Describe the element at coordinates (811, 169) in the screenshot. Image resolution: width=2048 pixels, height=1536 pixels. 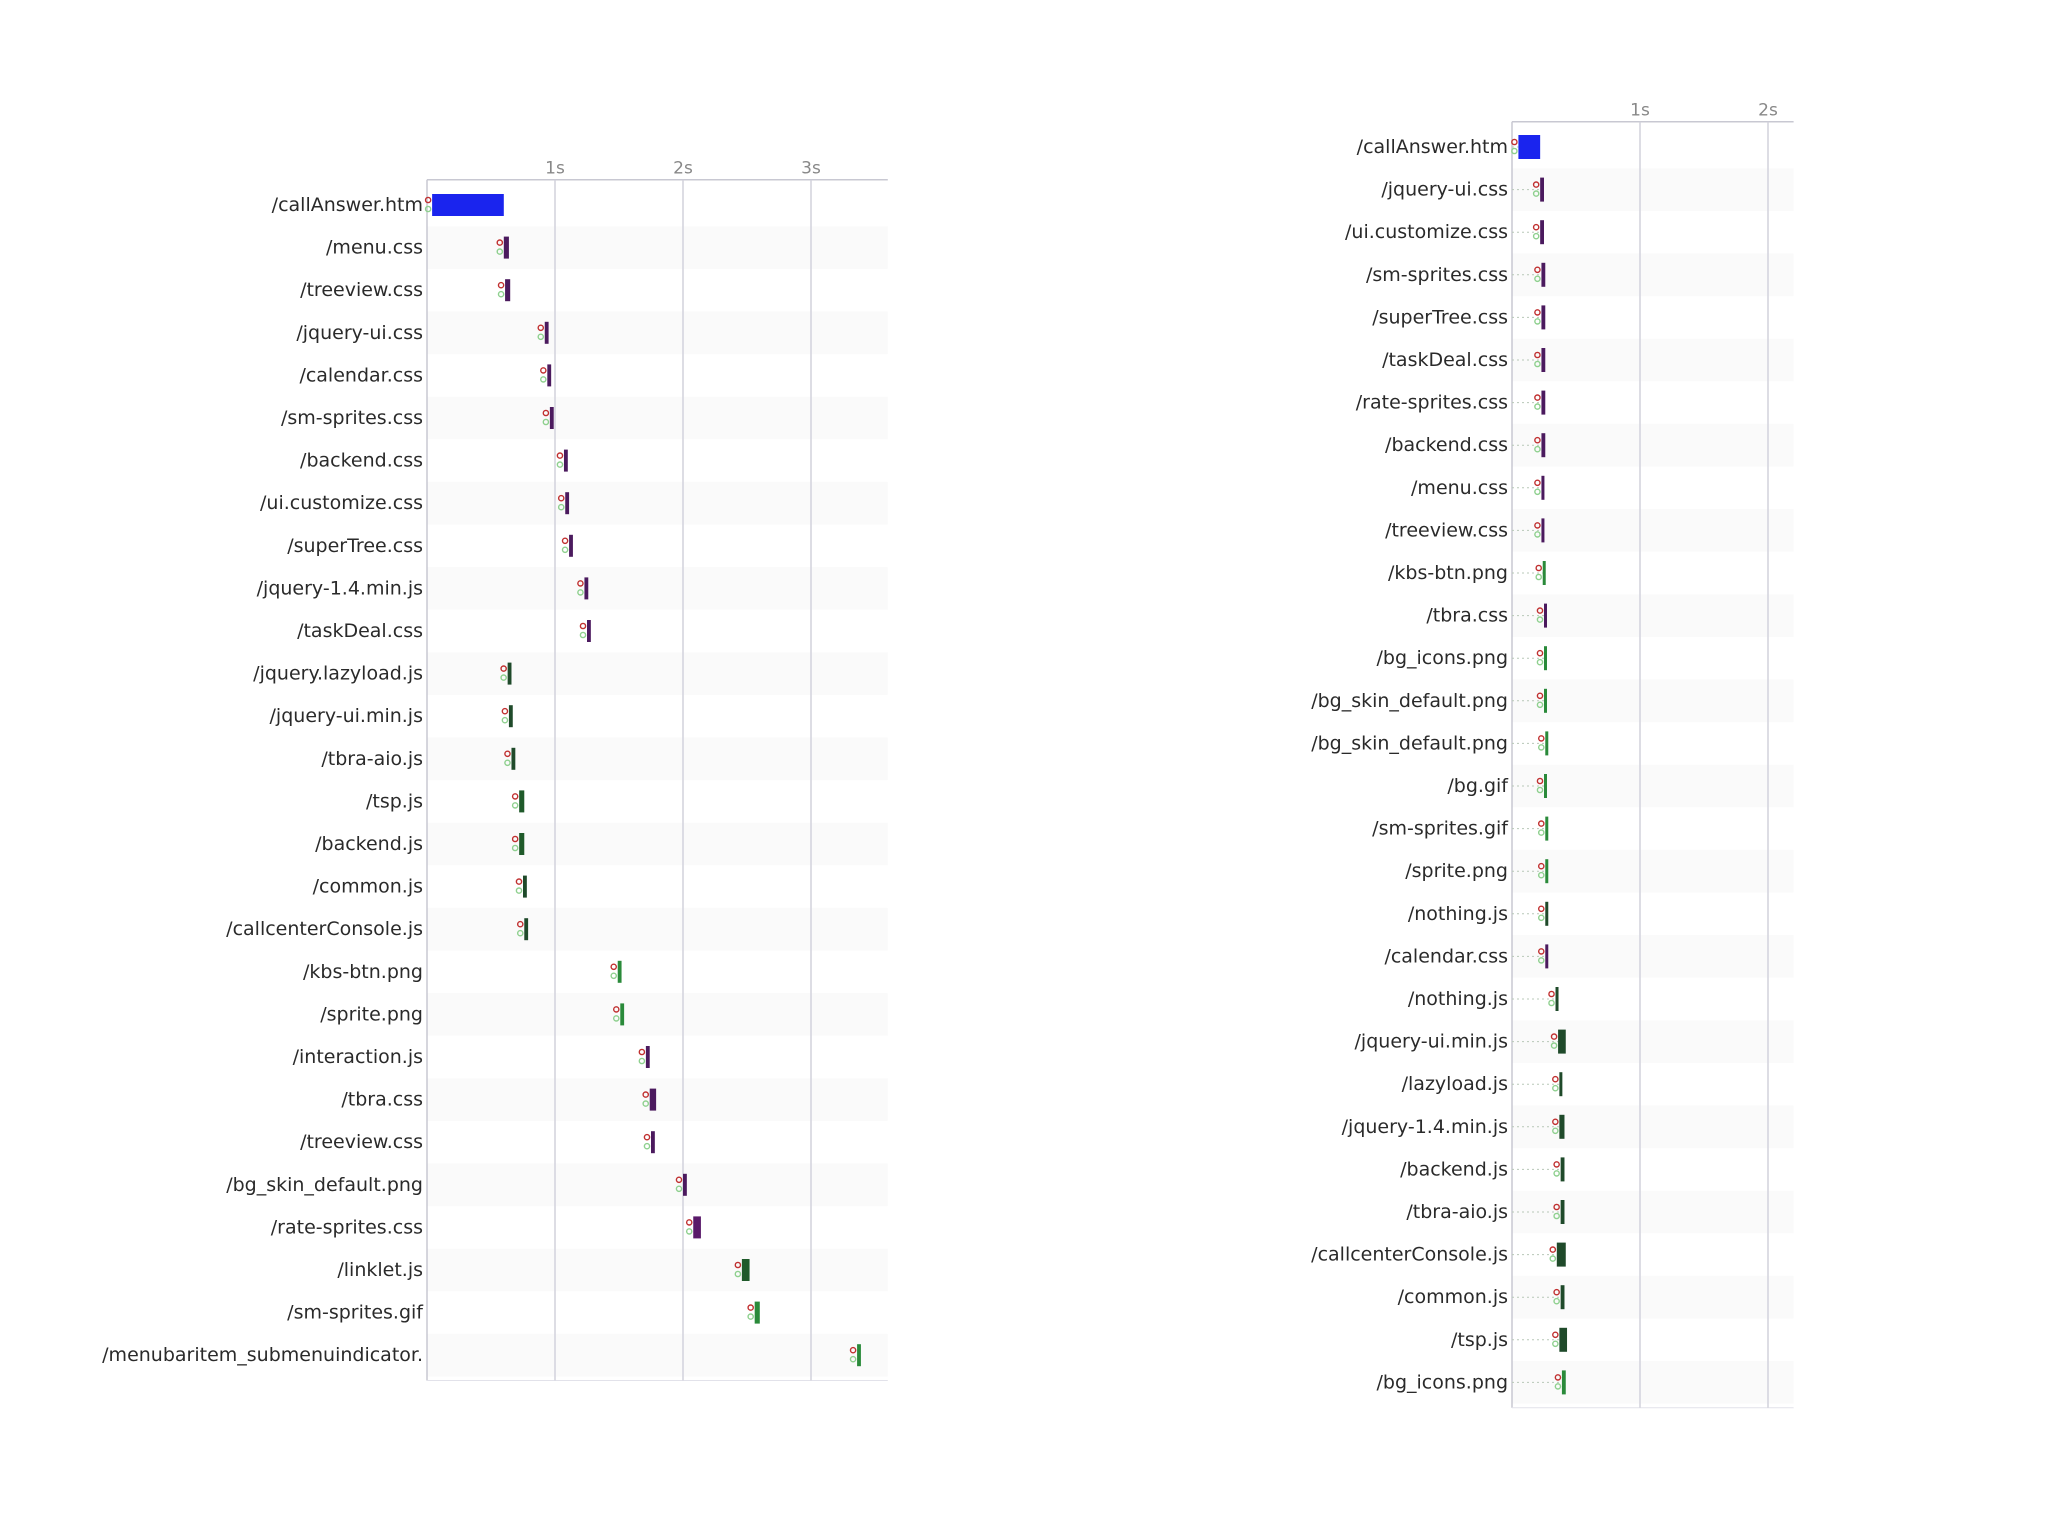
I see `tick-label: 3s` at that location.